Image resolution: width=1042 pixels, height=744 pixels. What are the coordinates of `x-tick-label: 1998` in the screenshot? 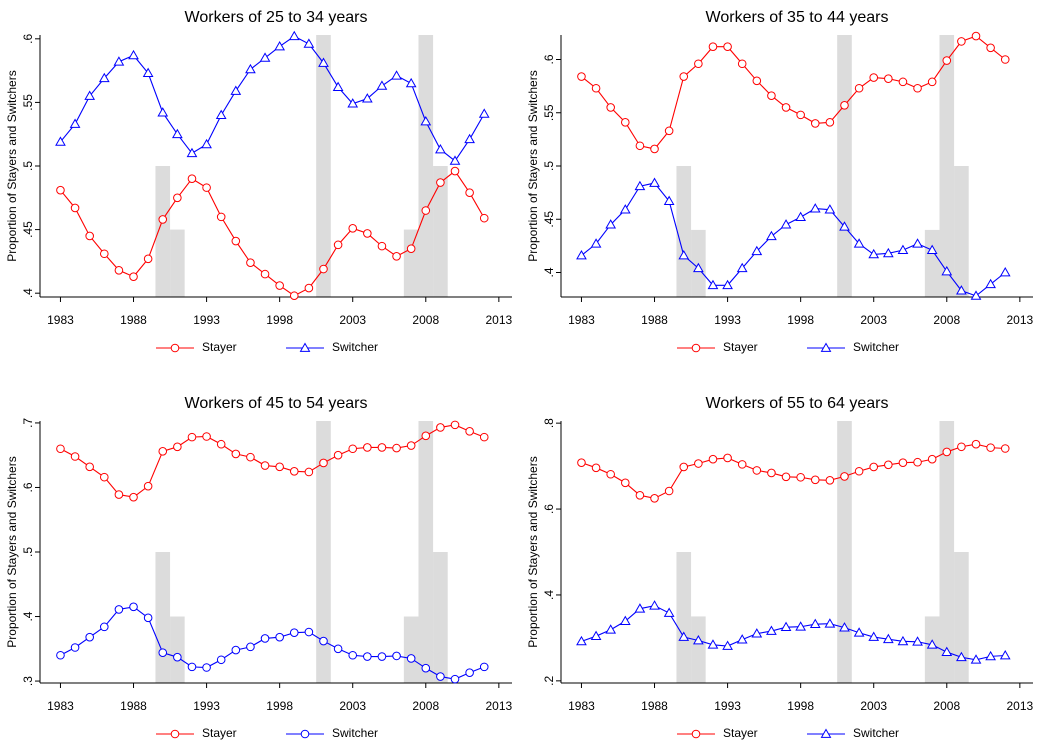 It's located at (800, 706).